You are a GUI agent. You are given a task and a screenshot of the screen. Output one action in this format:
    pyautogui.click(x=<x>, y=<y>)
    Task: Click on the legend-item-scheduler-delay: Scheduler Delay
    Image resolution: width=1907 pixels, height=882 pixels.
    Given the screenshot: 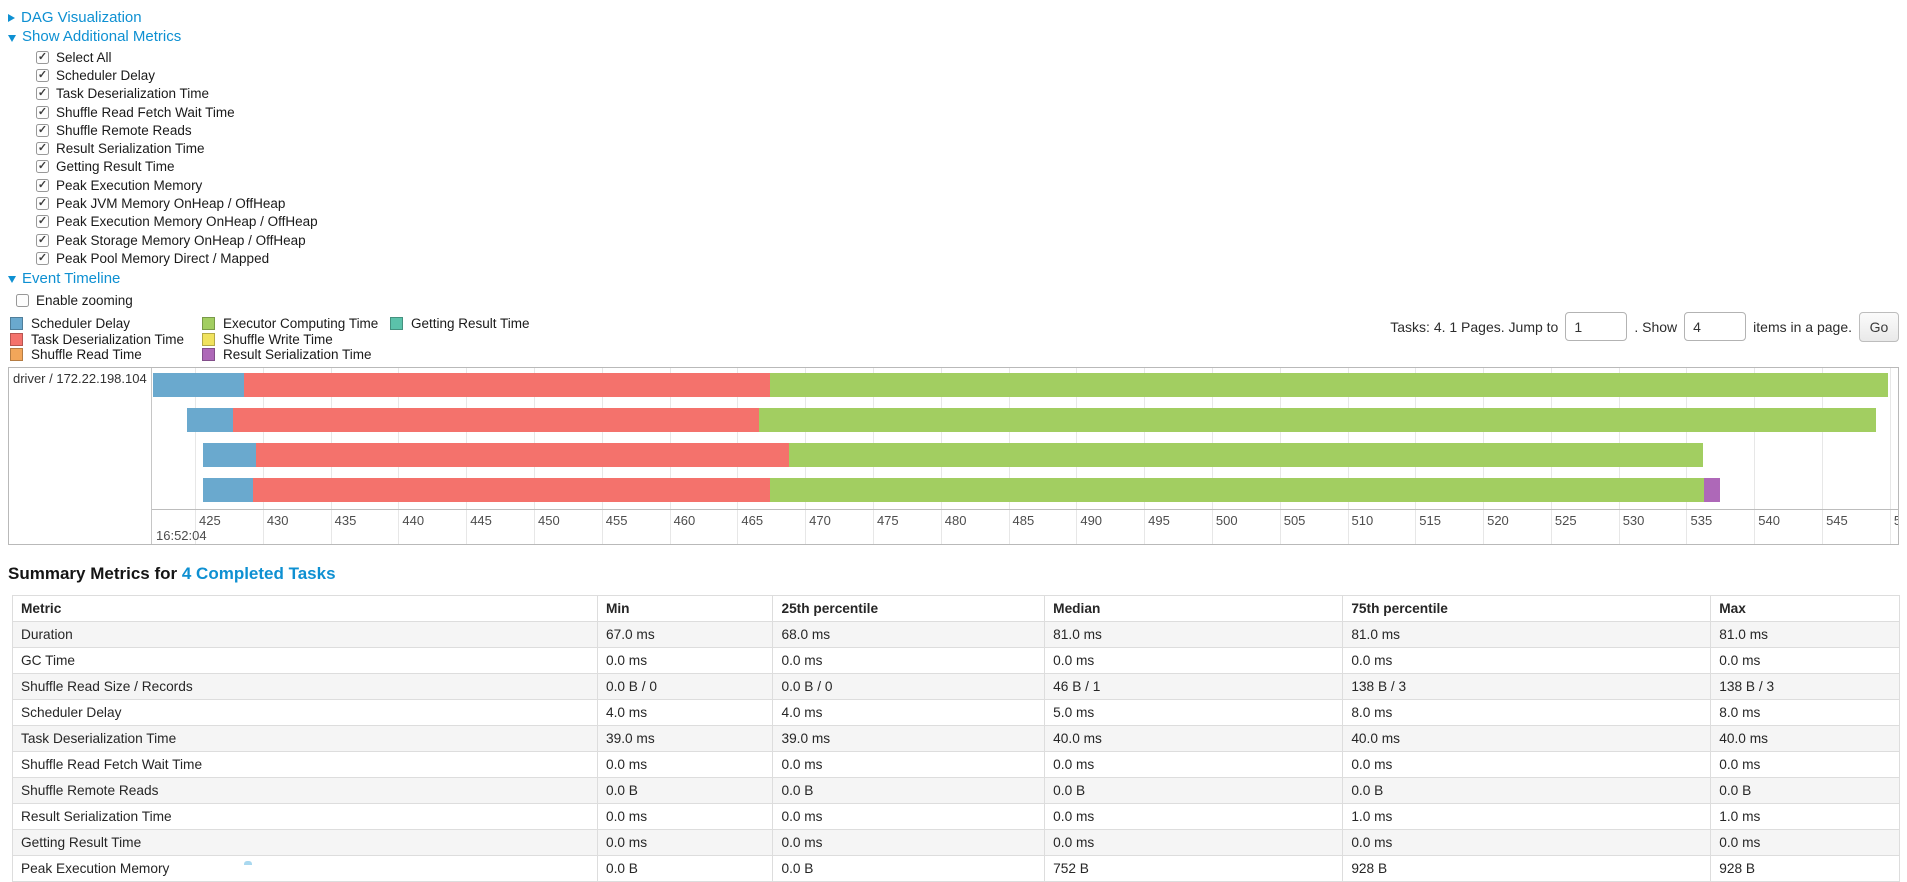 What is the action you would take?
    pyautogui.click(x=106, y=324)
    